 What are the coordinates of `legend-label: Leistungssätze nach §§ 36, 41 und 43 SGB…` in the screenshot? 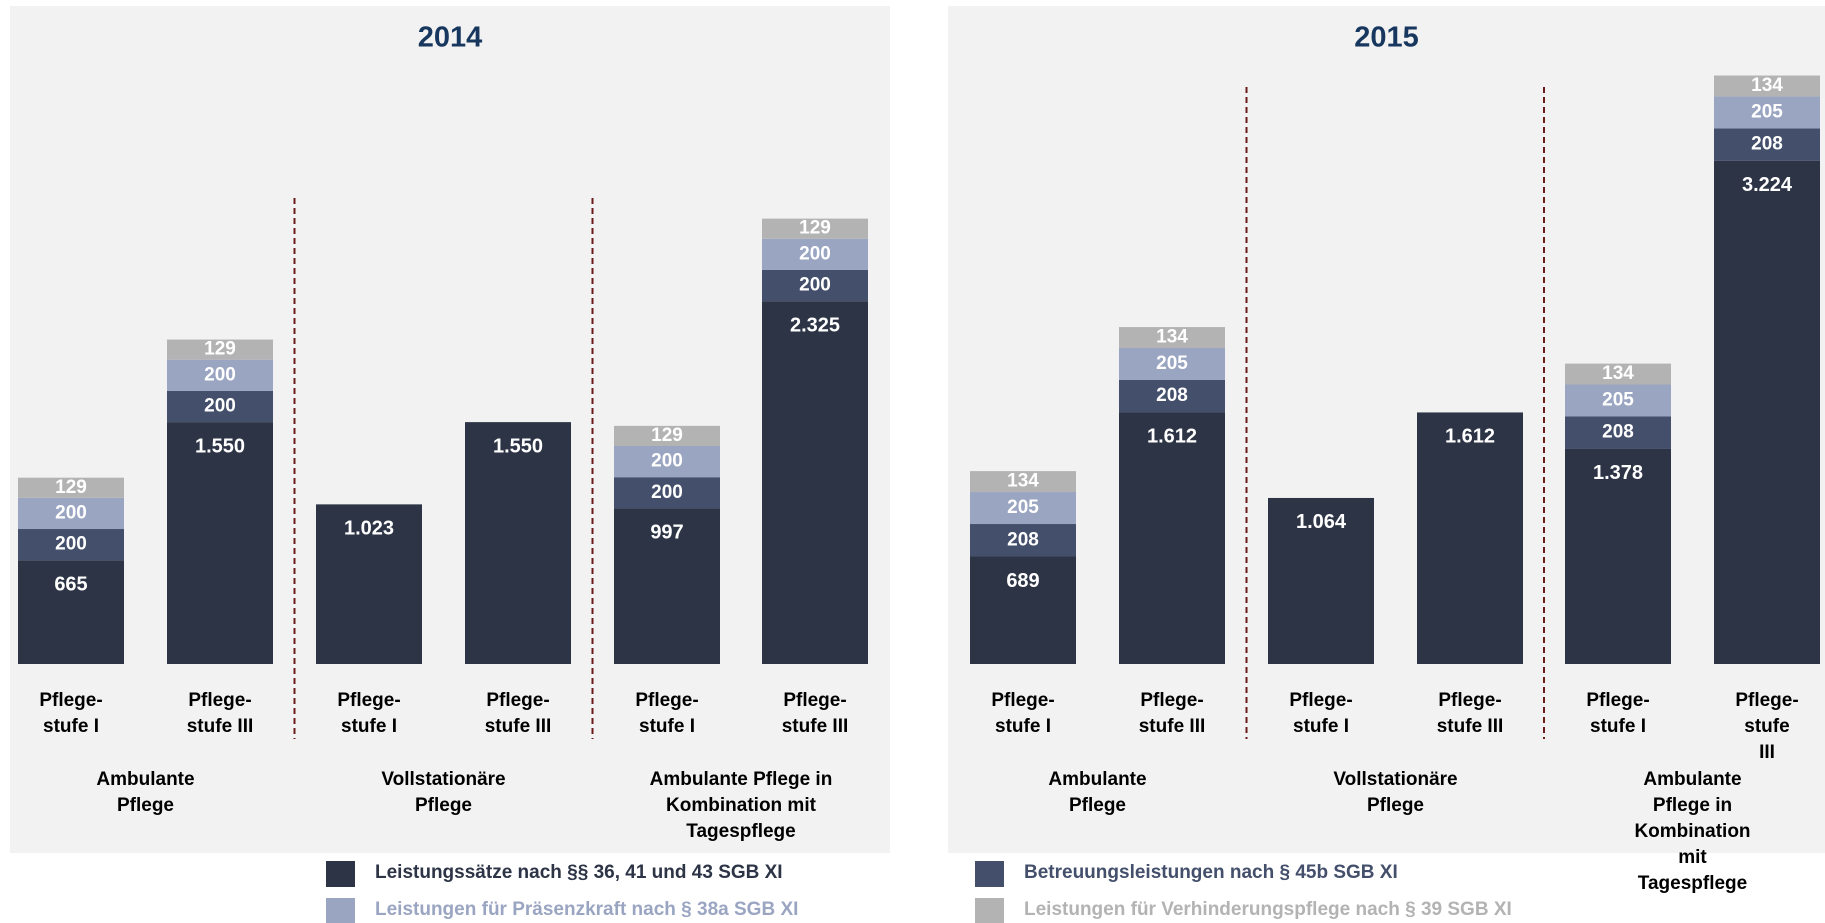 It's located at (579, 872).